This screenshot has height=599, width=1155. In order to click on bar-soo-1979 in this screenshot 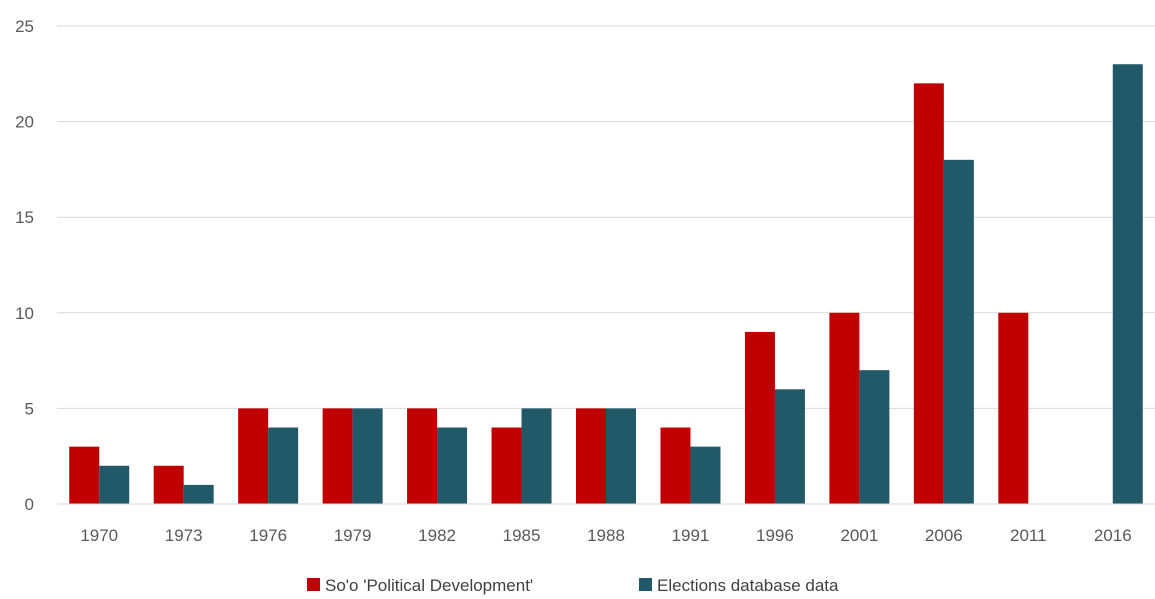, I will do `click(337, 456)`.